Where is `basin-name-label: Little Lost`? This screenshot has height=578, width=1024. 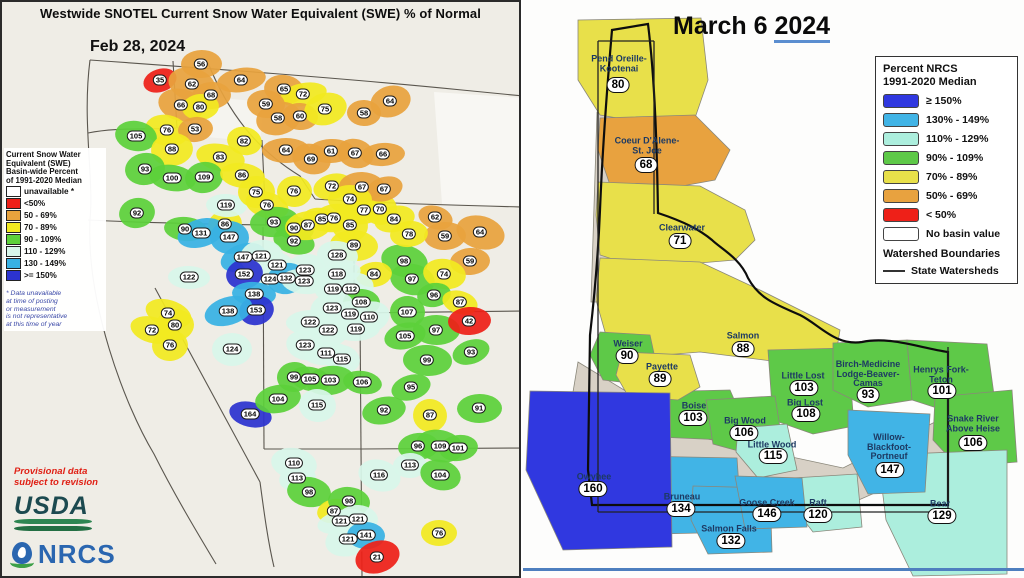
basin-name-label: Little Lost is located at coordinates (803, 375).